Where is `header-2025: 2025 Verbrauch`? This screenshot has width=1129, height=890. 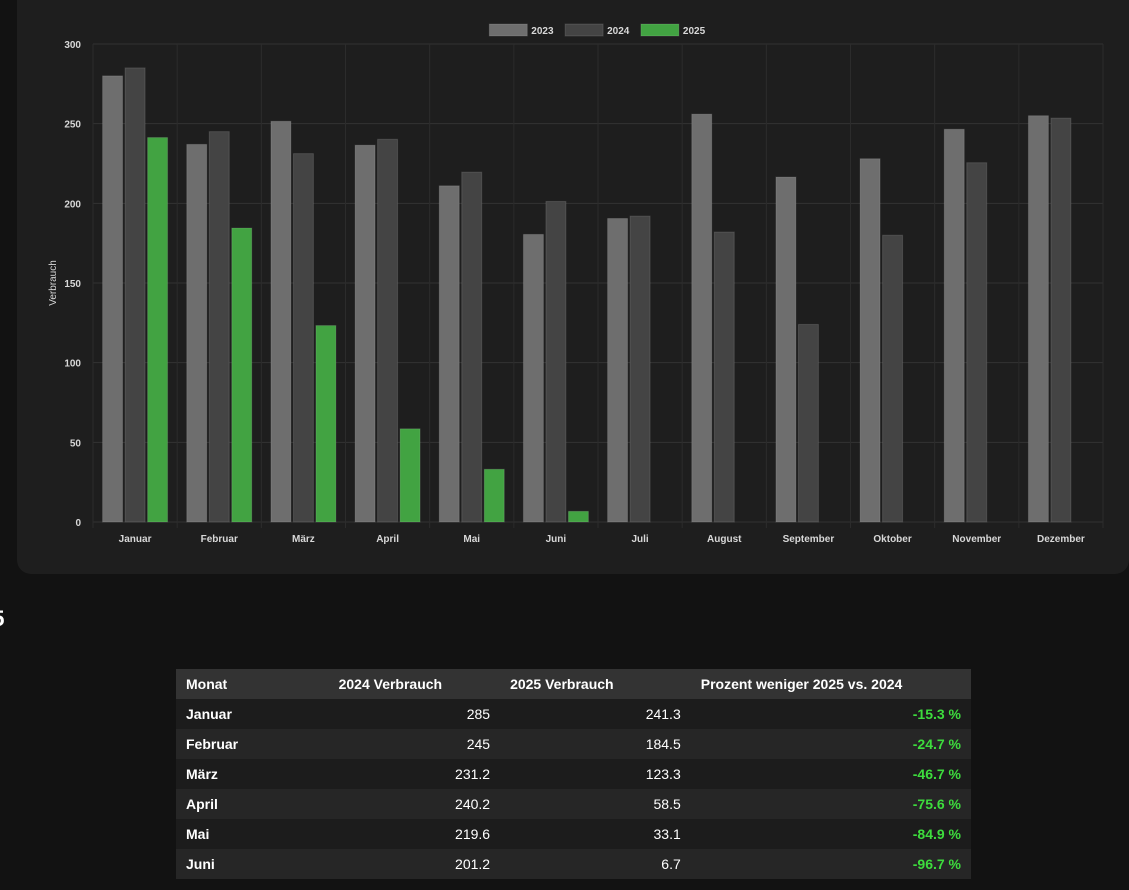
header-2025: 2025 Verbrauch is located at coordinates (595, 684).